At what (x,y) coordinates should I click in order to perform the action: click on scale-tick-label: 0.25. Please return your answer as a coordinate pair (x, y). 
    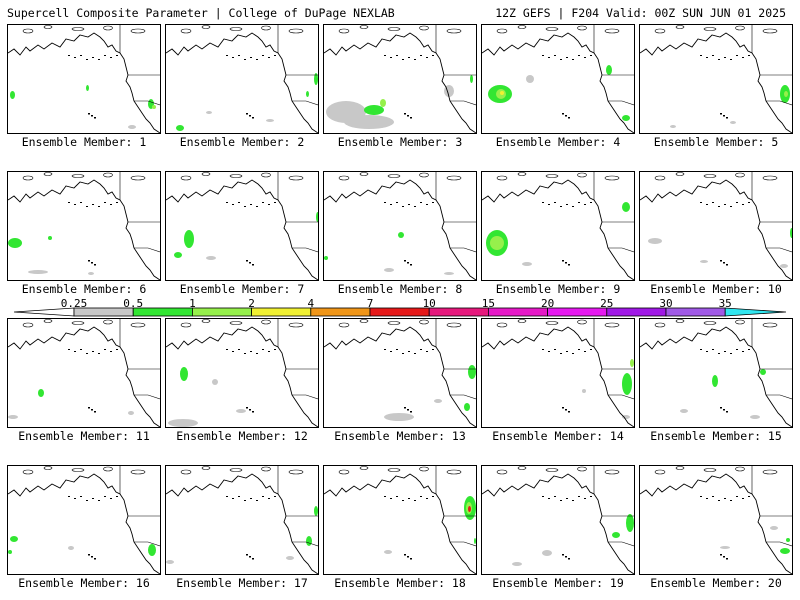
    Looking at the image, I should click on (74, 303).